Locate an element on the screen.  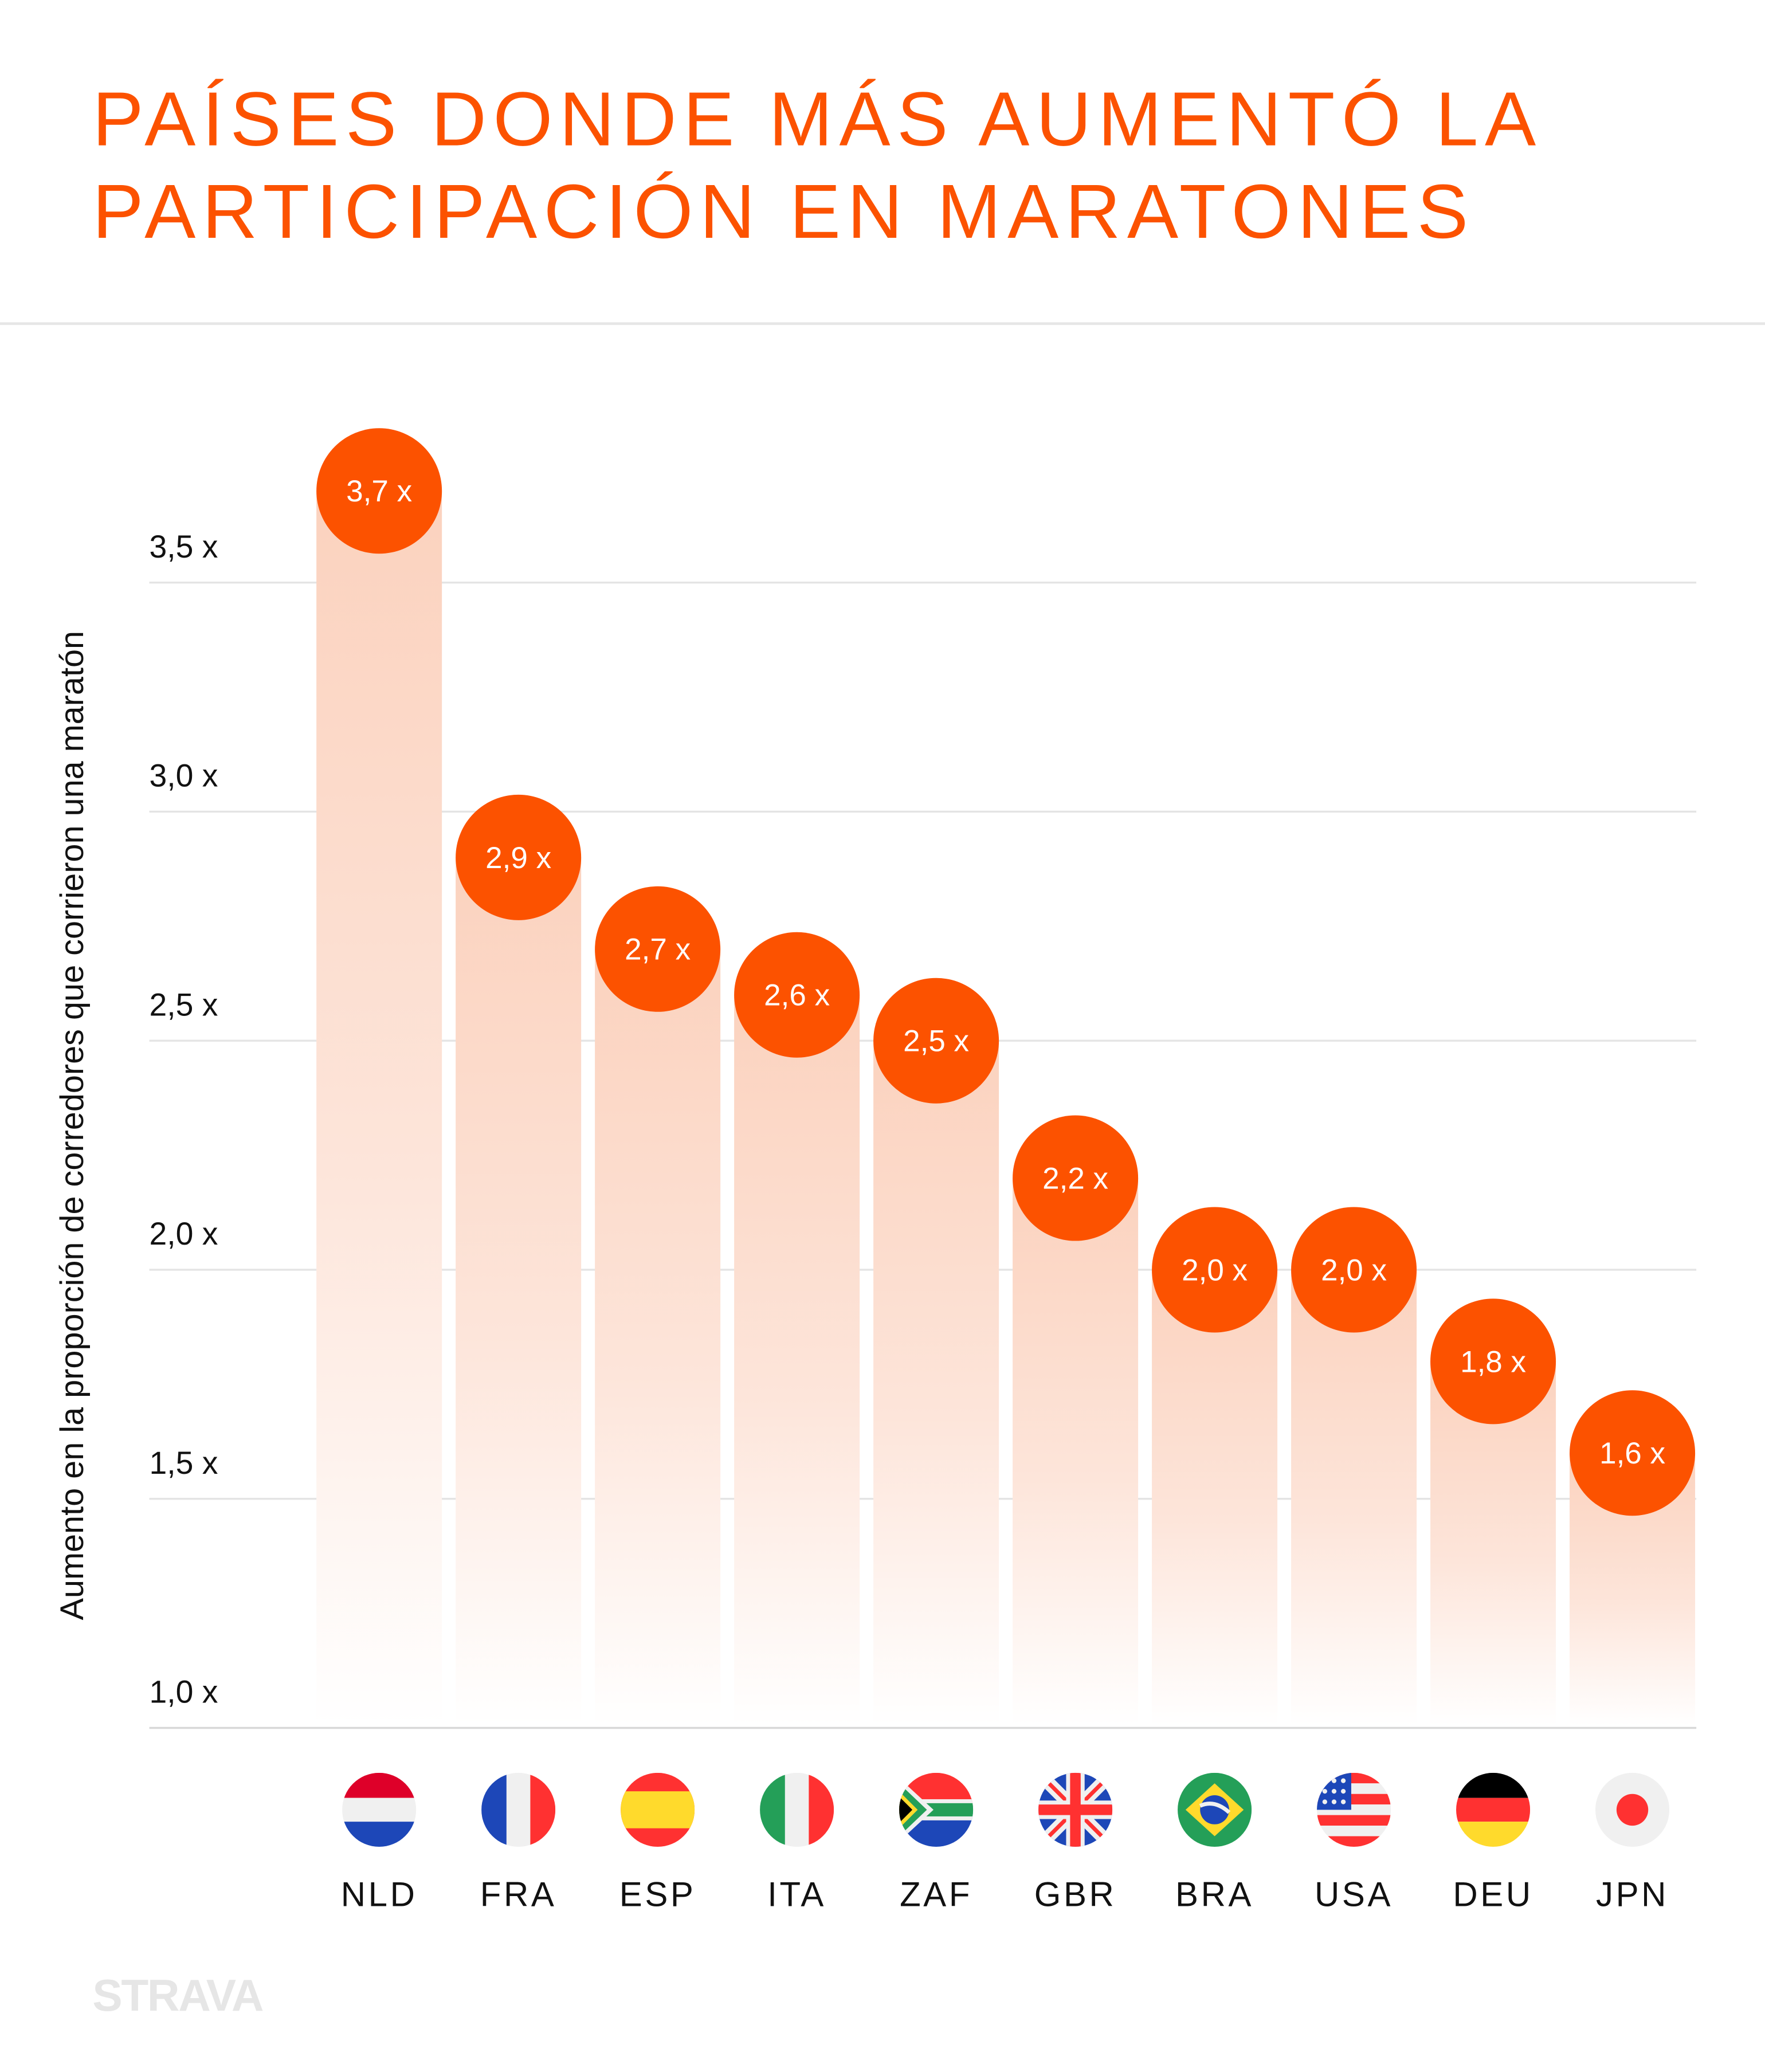
x-tick-label: FRA is located at coordinates (518, 1894).